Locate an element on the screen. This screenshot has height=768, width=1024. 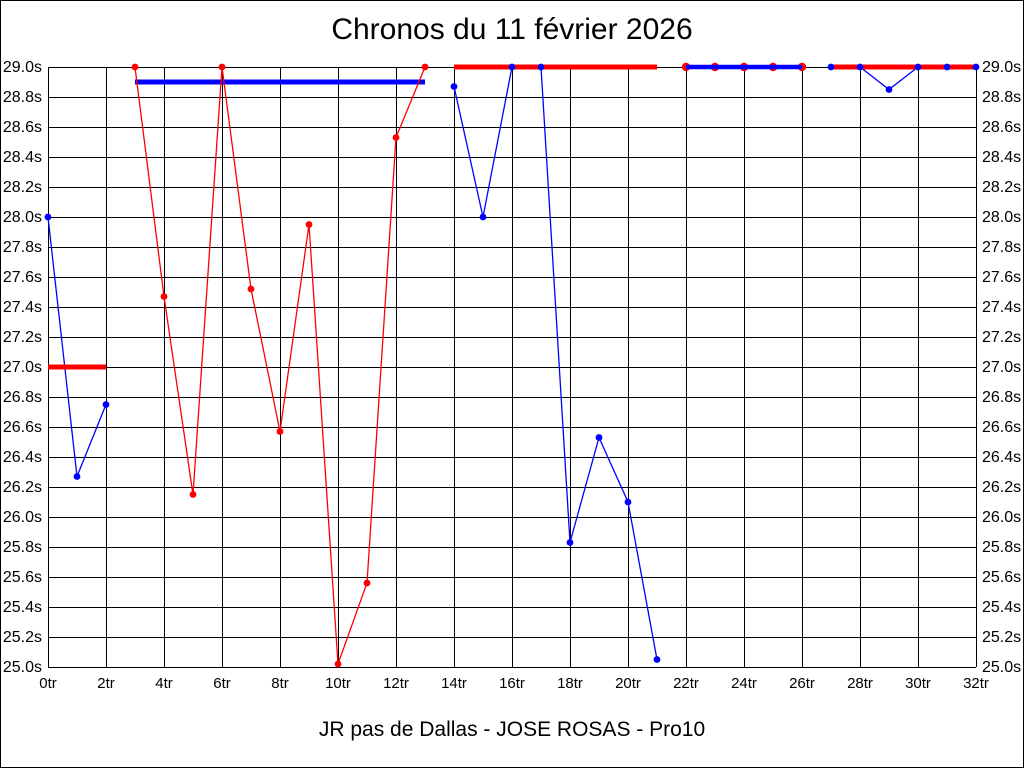
y-tick-label-left: 27.0s is located at coordinates (22, 367).